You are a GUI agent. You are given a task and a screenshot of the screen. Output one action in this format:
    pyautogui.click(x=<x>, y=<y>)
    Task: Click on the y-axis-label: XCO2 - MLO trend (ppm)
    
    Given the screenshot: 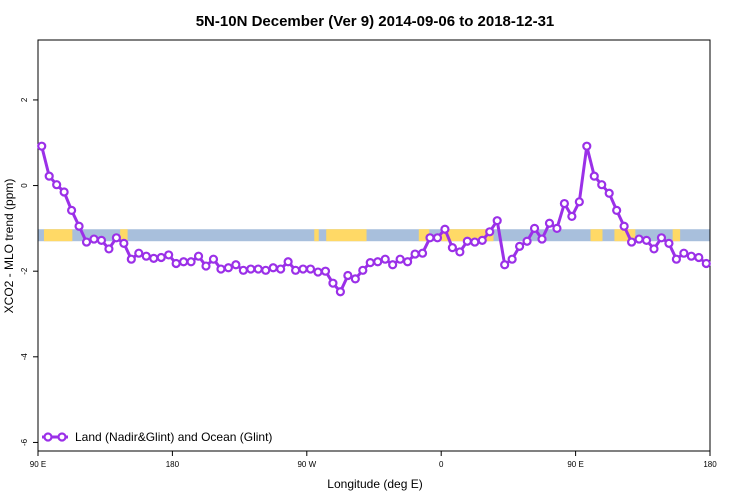 What is the action you would take?
    pyautogui.click(x=9, y=246)
    